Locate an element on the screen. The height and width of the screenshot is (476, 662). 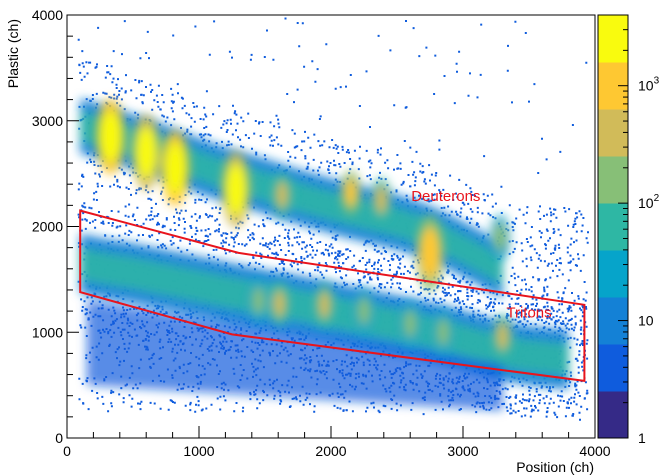
y-tick-label: 4000 is located at coordinates (47, 15).